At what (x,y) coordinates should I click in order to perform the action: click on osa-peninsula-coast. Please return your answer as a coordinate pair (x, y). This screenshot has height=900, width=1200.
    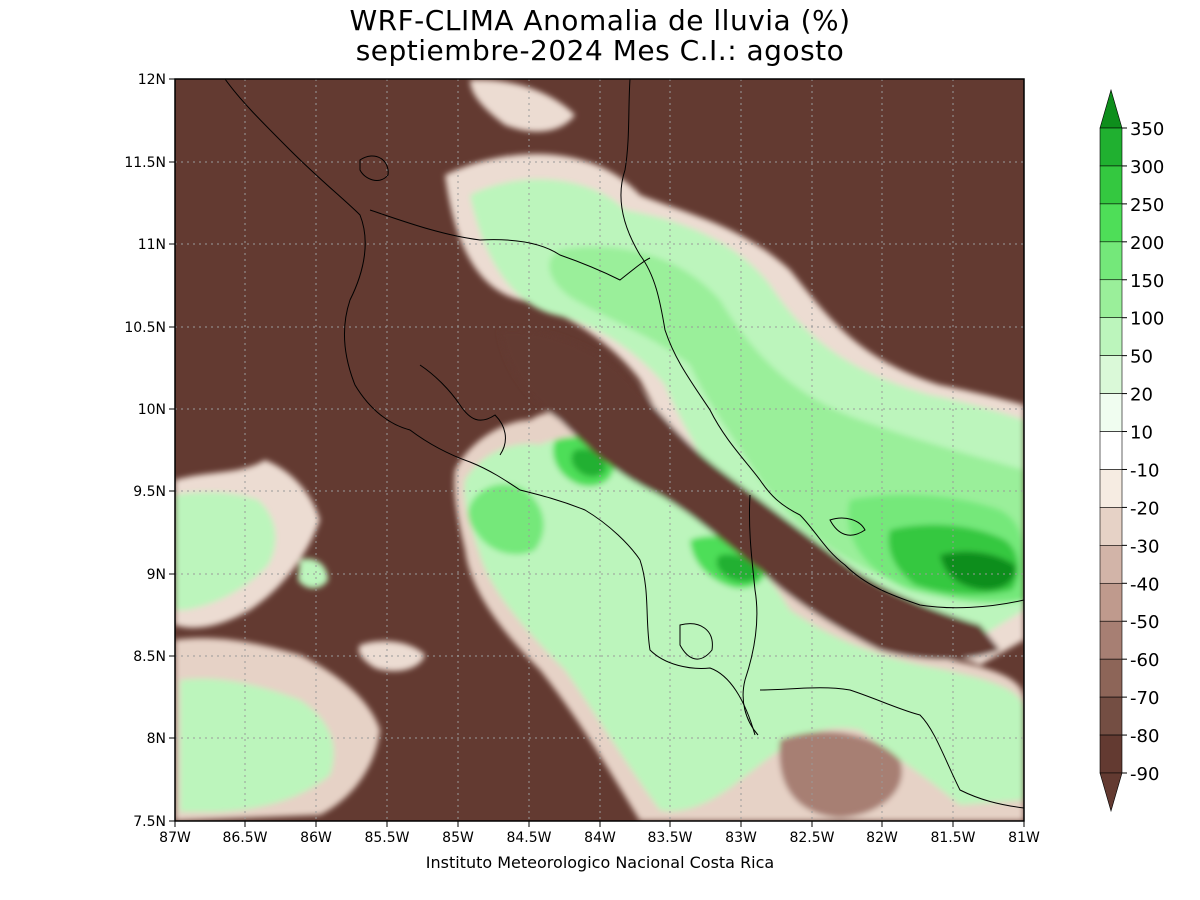
    Looking at the image, I should click on (696, 641).